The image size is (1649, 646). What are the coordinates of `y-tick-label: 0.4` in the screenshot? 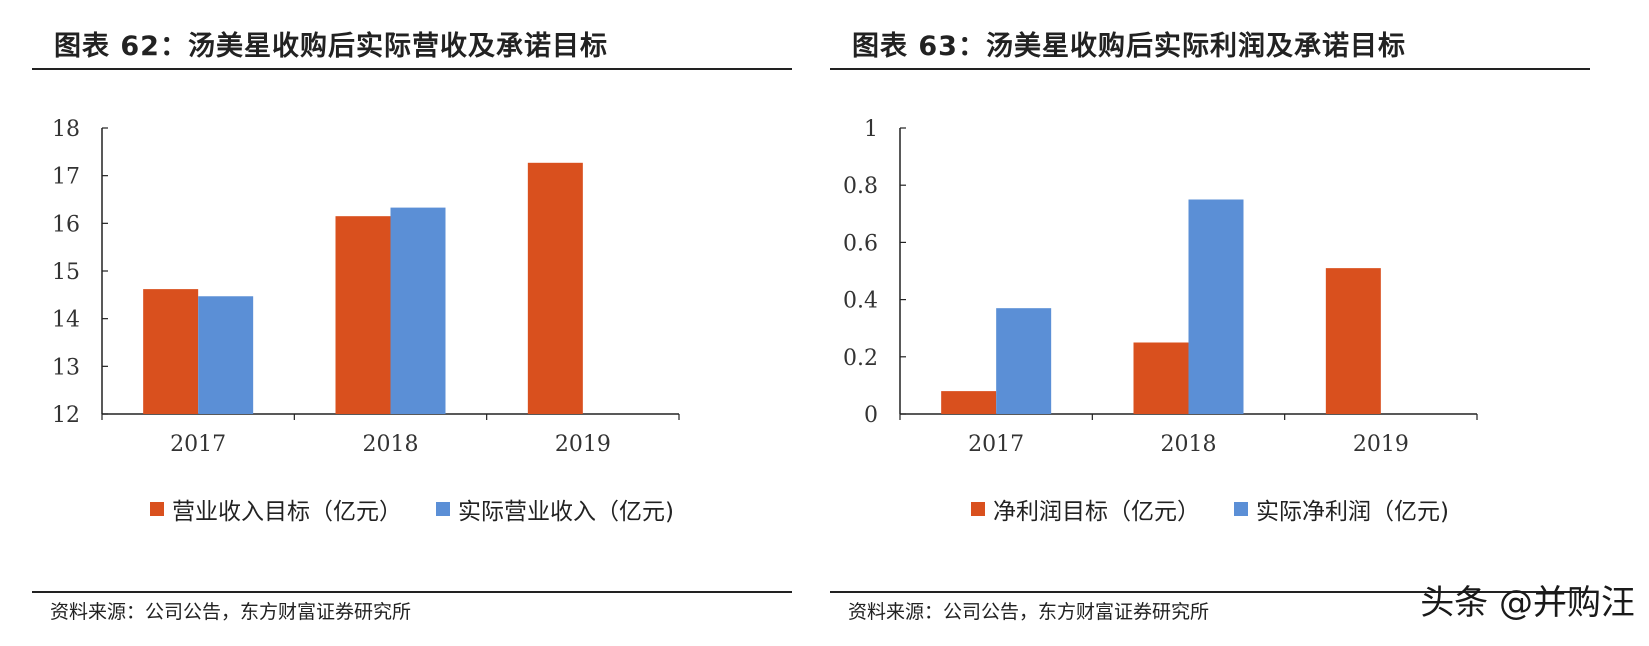 It's located at (860, 301).